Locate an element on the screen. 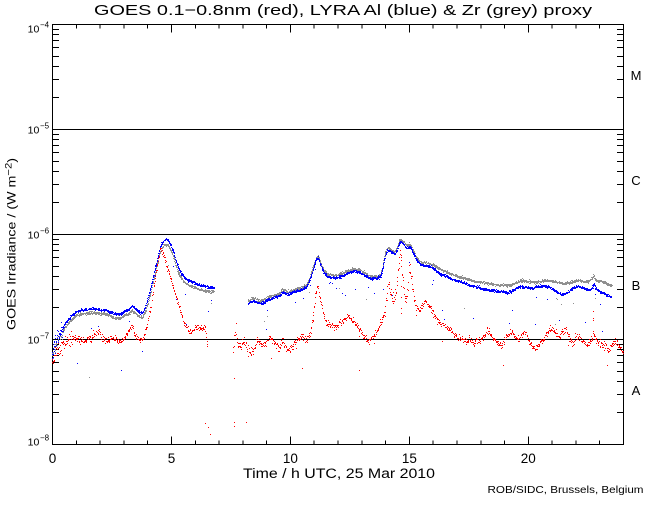 This screenshot has height=505, width=650. svg-text: −8 is located at coordinates (45, 438).